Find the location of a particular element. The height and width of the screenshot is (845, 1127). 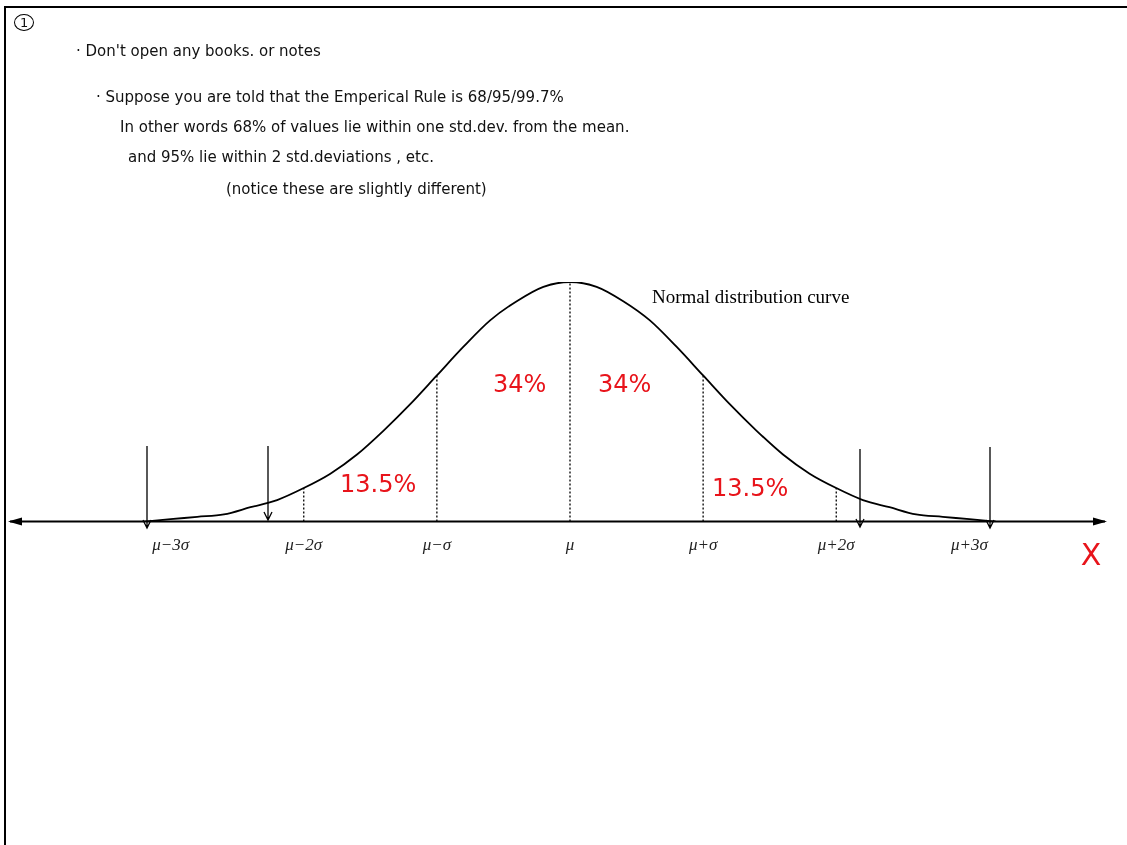

x-tick-label: μ−3σ is located at coordinates (170, 545).